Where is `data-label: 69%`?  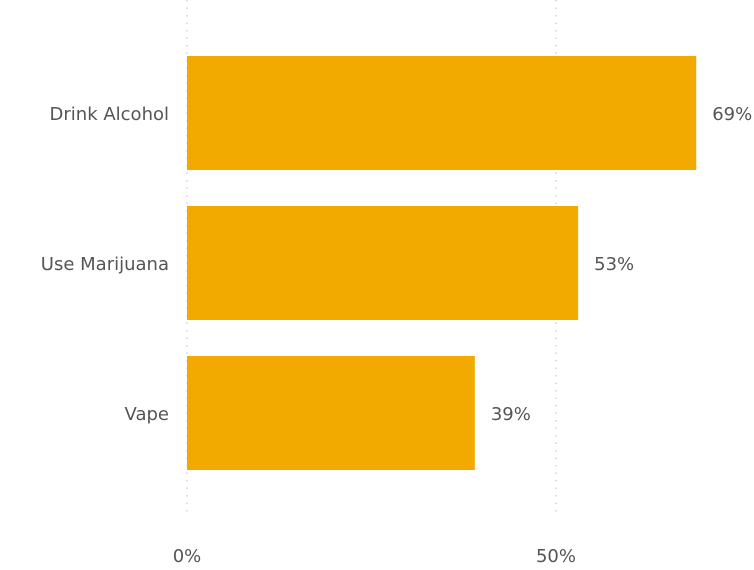 data-label: 69% is located at coordinates (732, 114).